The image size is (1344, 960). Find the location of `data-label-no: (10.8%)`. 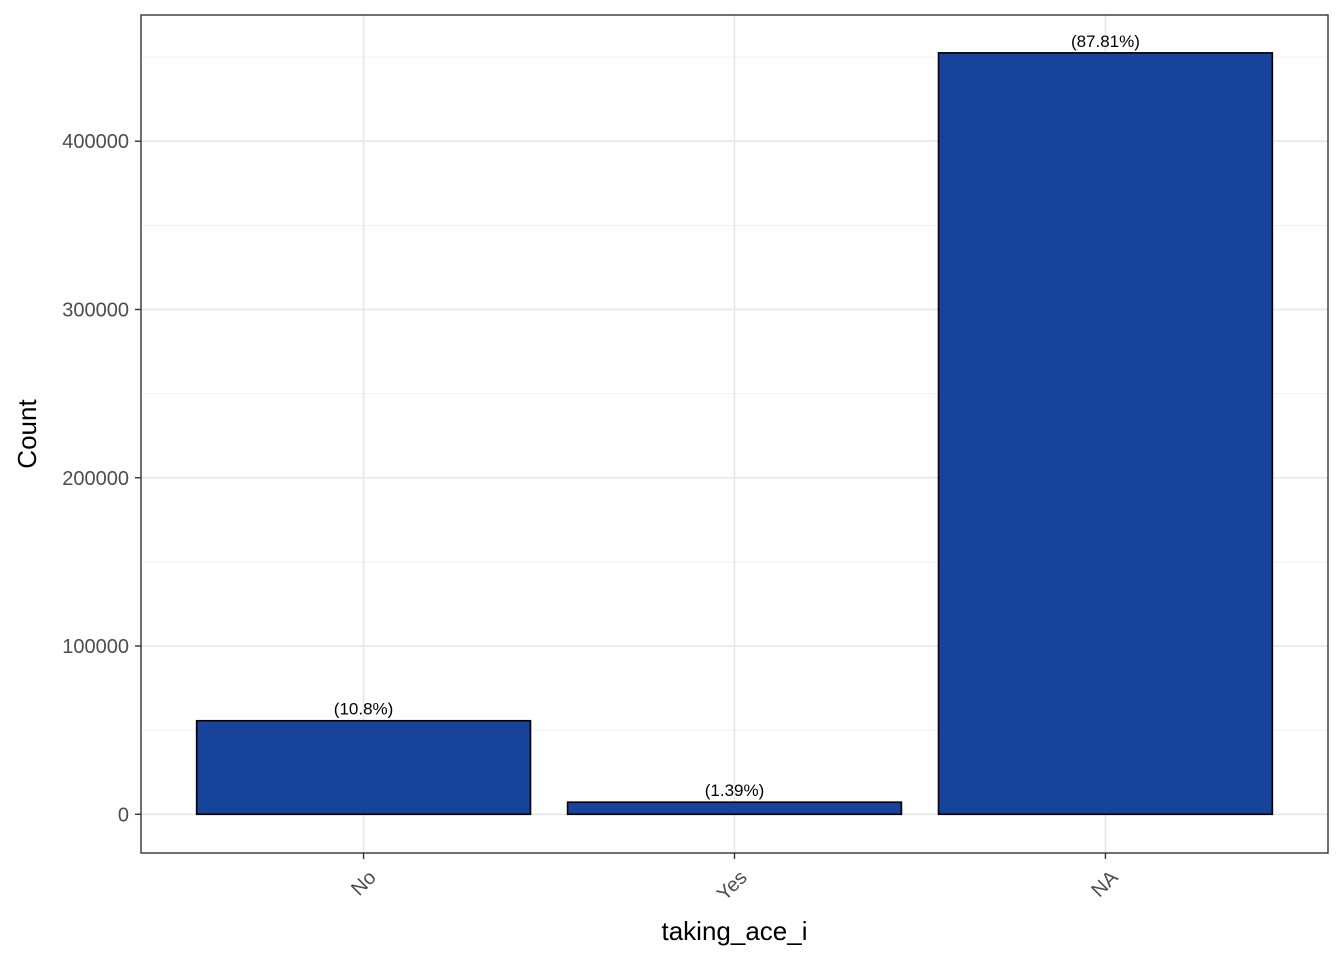

data-label-no: (10.8%) is located at coordinates (364, 709).